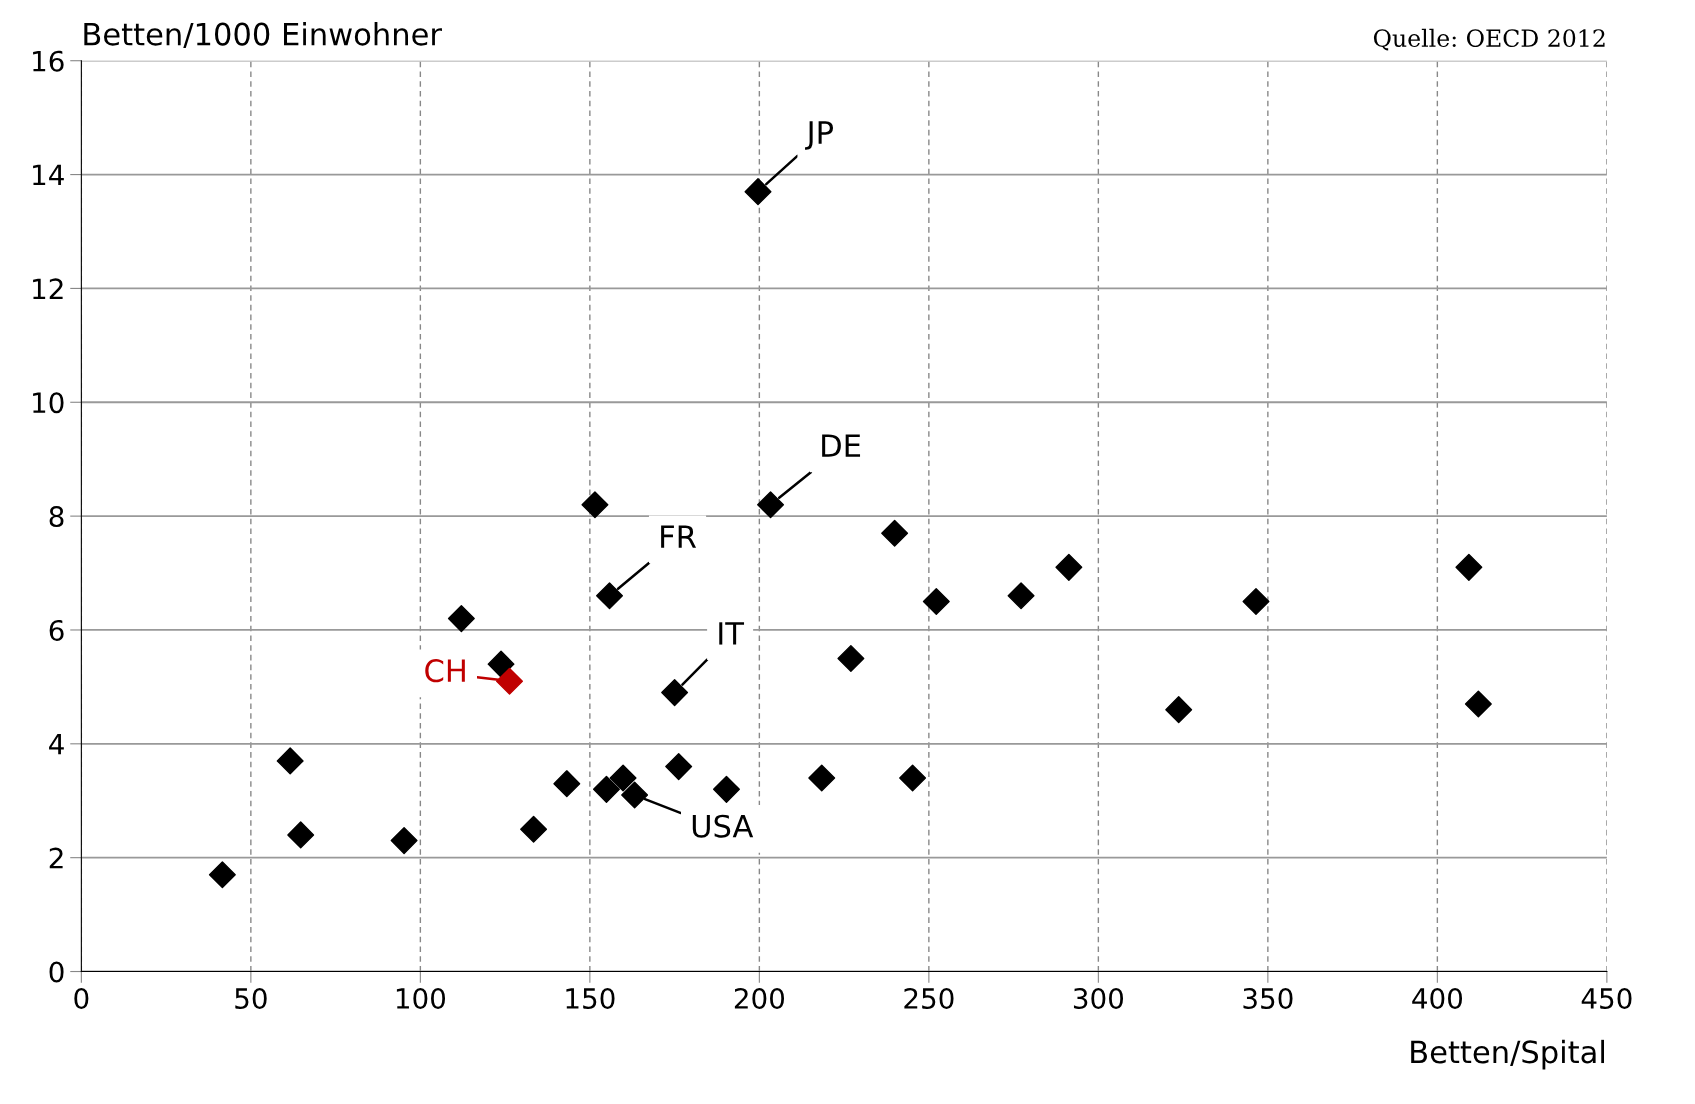  Describe the element at coordinates (1606, 998) in the screenshot. I see `x-tick-label: 450` at that location.